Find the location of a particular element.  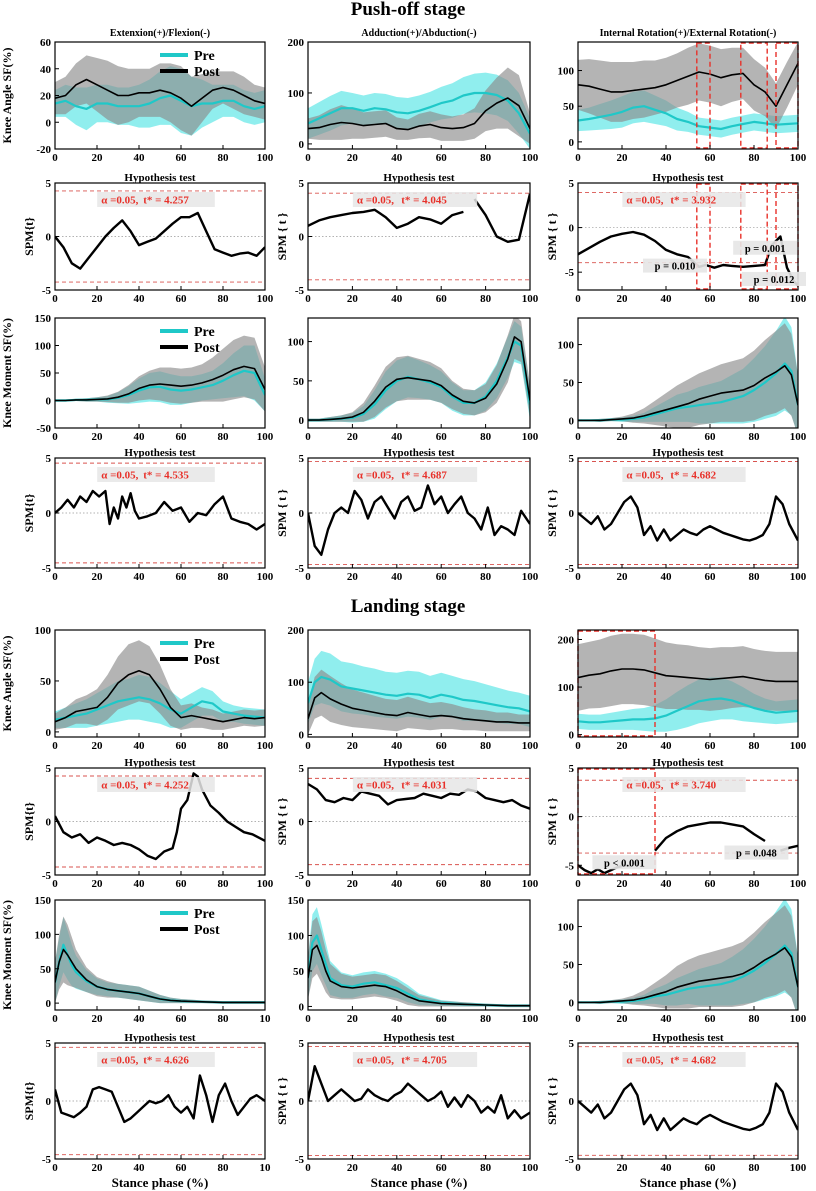

x-tick-label: 10 is located at coordinates (266, 1019).